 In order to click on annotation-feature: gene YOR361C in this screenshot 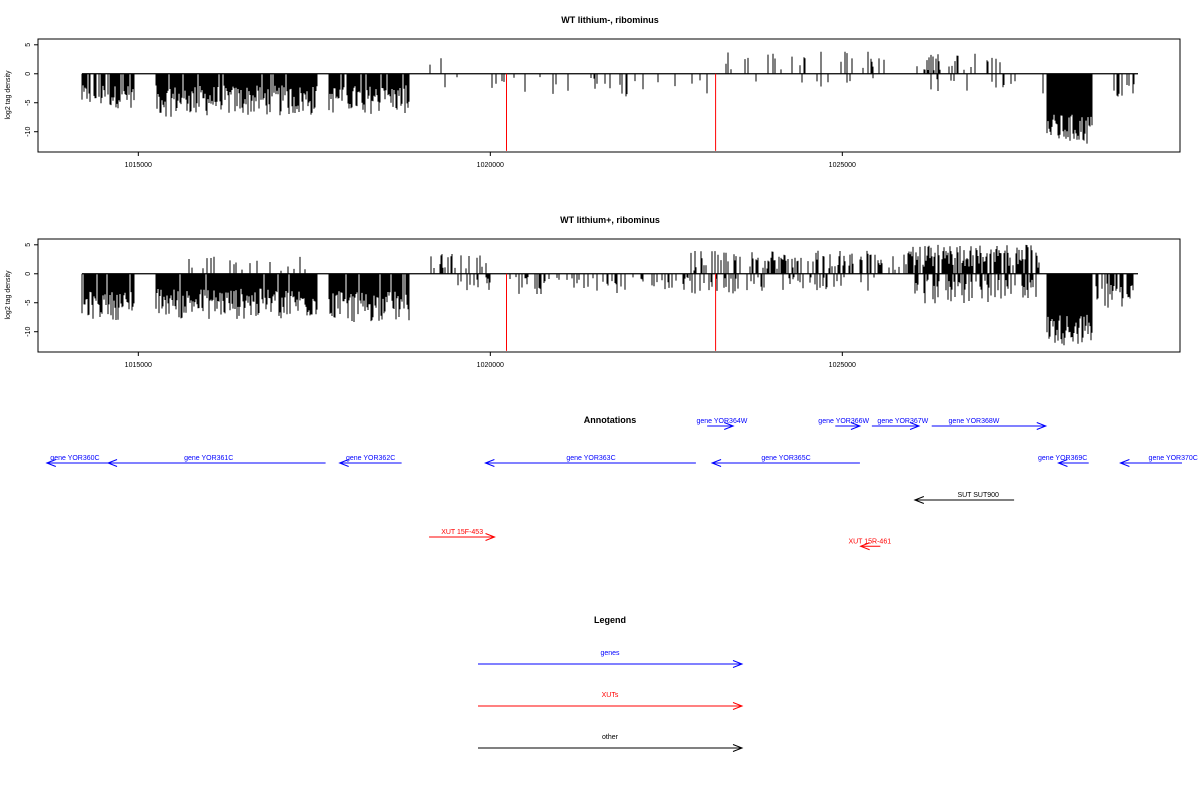, I will do `click(216, 461)`.